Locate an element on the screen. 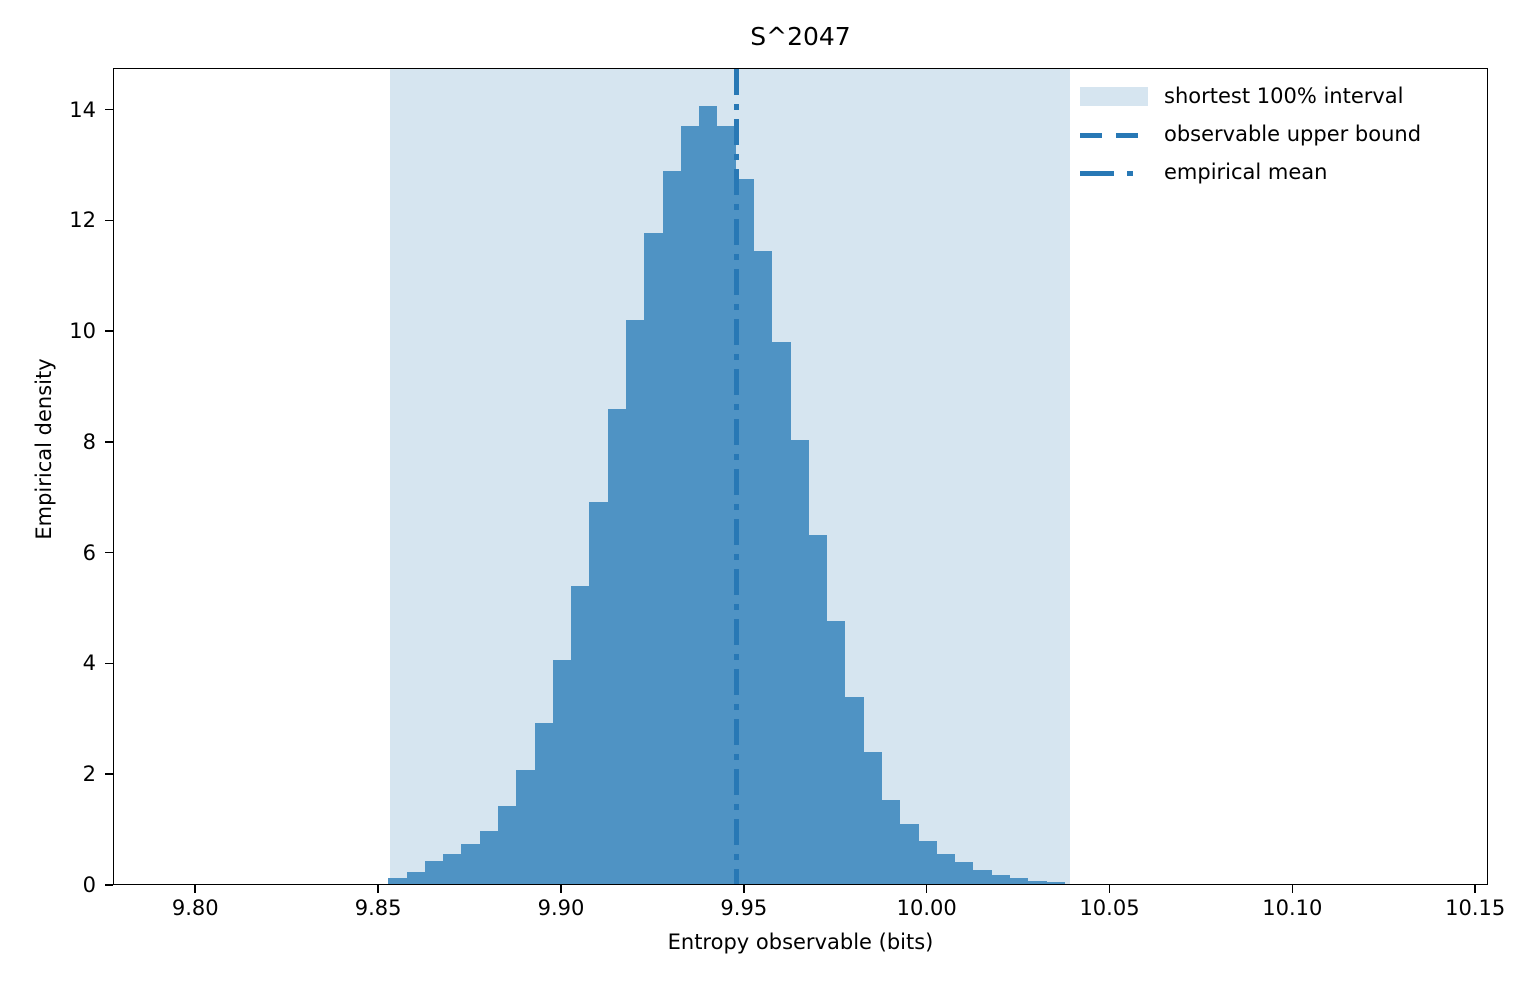  legend-line-dashed is located at coordinates (1114, 135).